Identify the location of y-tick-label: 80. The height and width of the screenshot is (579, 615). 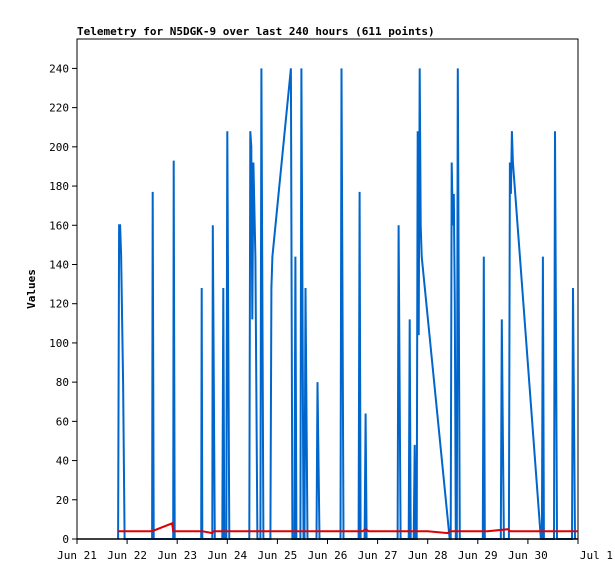
(62, 382).